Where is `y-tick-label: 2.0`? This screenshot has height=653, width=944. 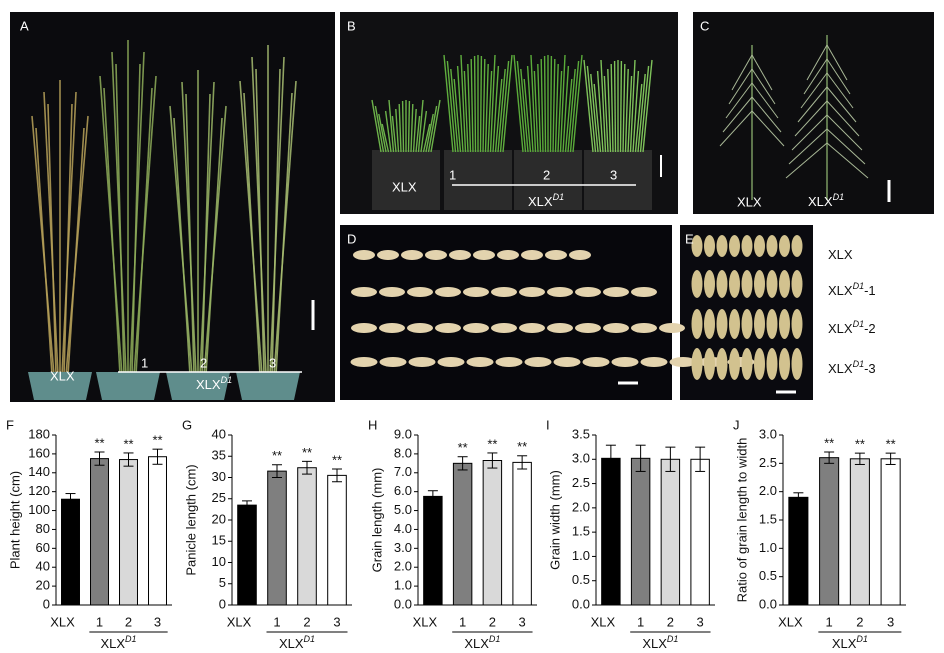 y-tick-label: 2.0 is located at coordinates (581, 506).